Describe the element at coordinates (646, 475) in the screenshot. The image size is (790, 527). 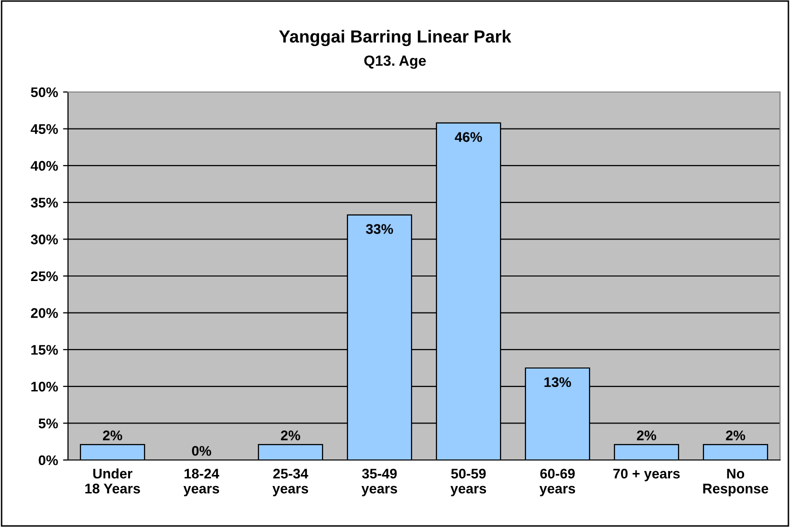
I see `x-tick-label: 70 + years` at that location.